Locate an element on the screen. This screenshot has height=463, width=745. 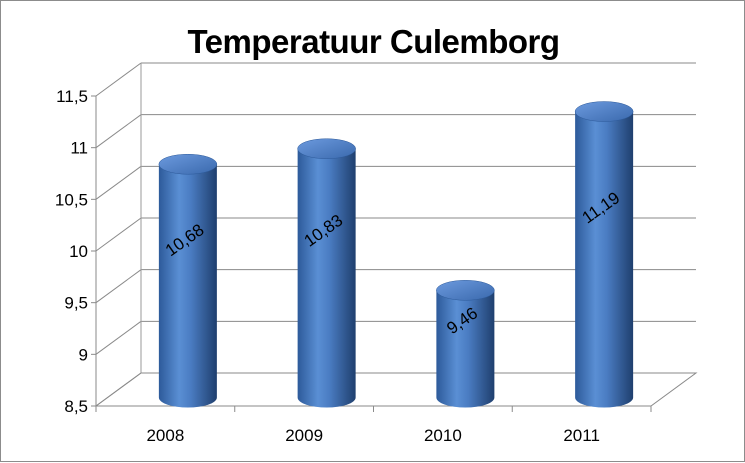
x-tick-label: 2011 is located at coordinates (581, 435).